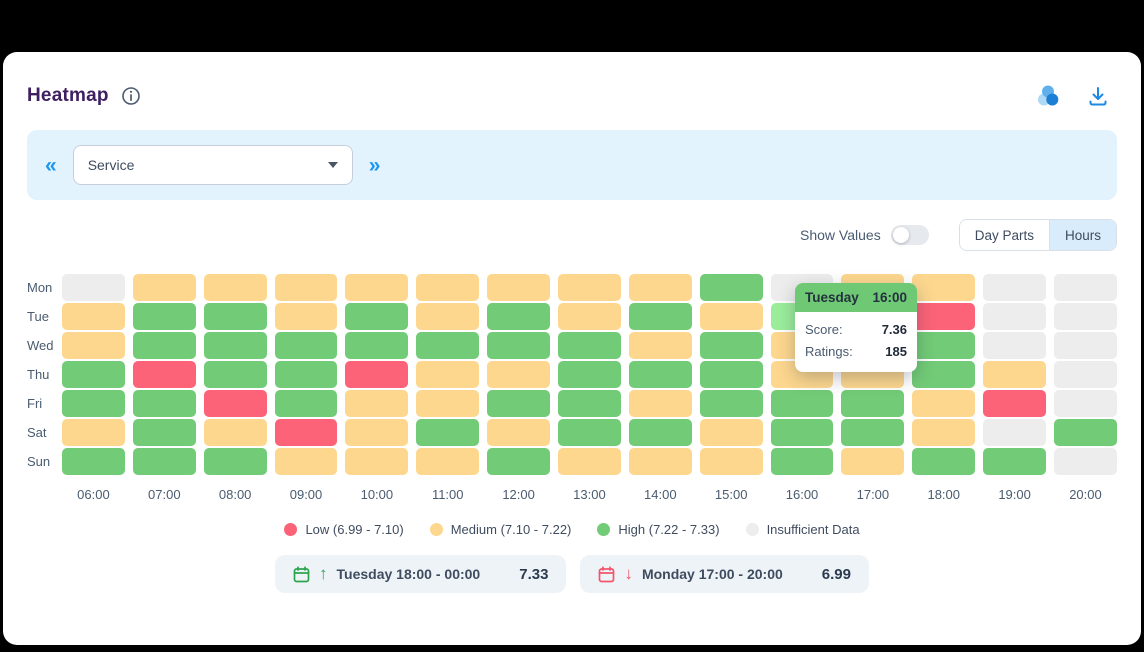  Describe the element at coordinates (131, 96) in the screenshot. I see `info-icon` at that location.